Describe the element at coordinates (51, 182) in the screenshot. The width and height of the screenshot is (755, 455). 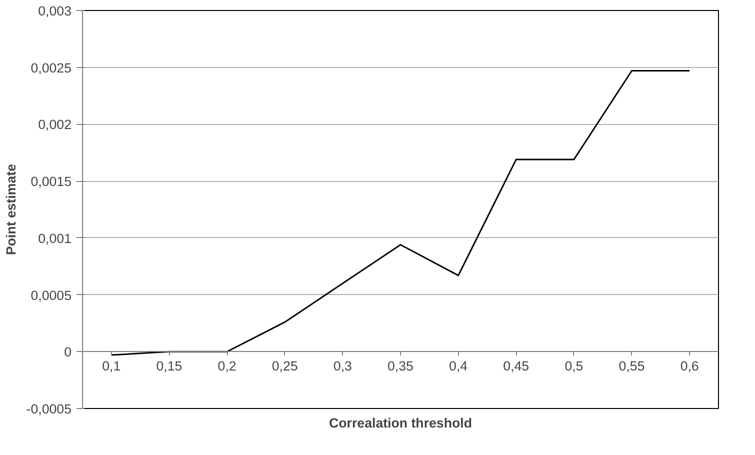
I see `y-tick-label: 0,0015` at that location.